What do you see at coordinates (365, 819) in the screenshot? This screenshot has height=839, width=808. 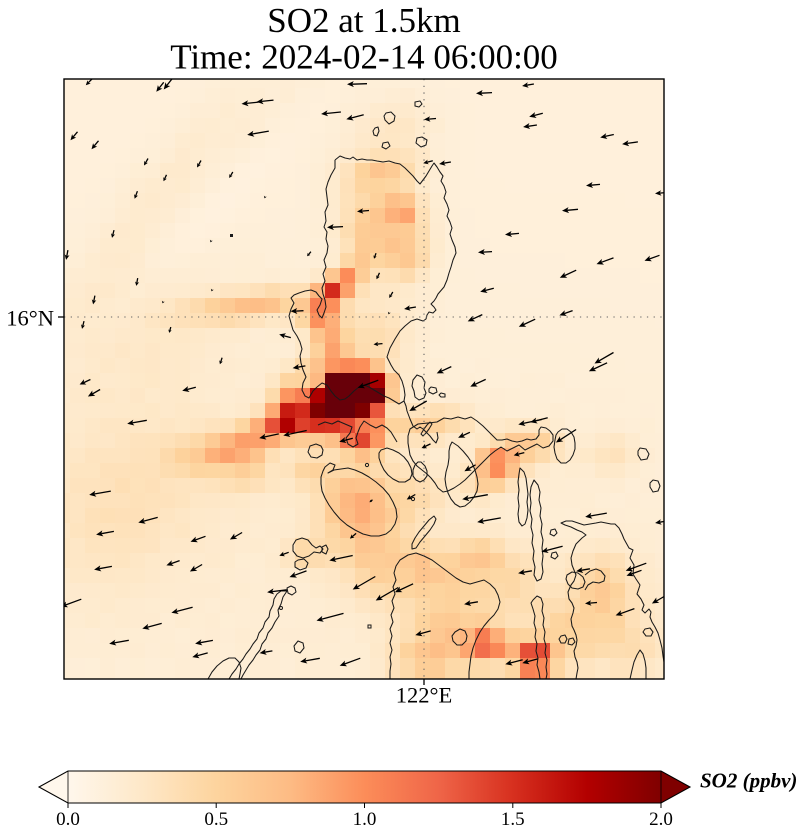 I see `svg-text: 1.0` at bounding box center [365, 819].